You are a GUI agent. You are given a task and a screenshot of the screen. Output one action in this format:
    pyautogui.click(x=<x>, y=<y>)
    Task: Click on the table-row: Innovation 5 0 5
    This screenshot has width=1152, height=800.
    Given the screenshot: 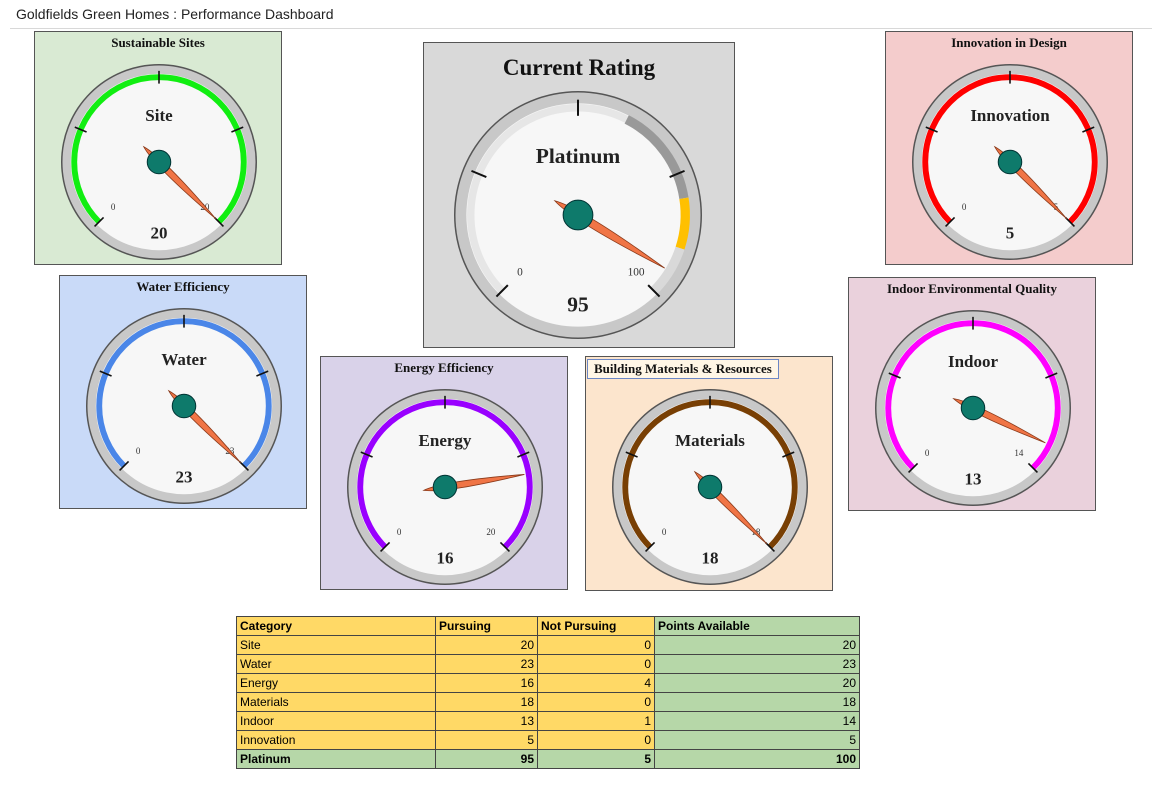 What is the action you would take?
    pyautogui.click(x=548, y=740)
    